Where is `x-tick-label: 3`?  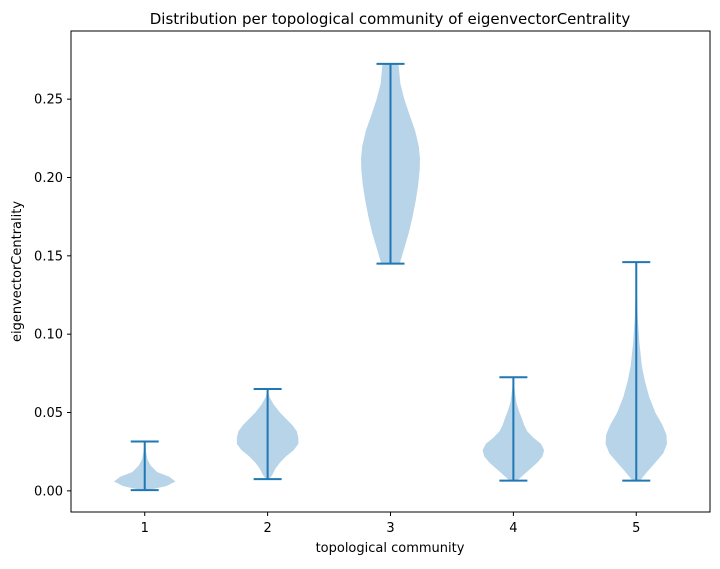 x-tick-label: 3 is located at coordinates (390, 528).